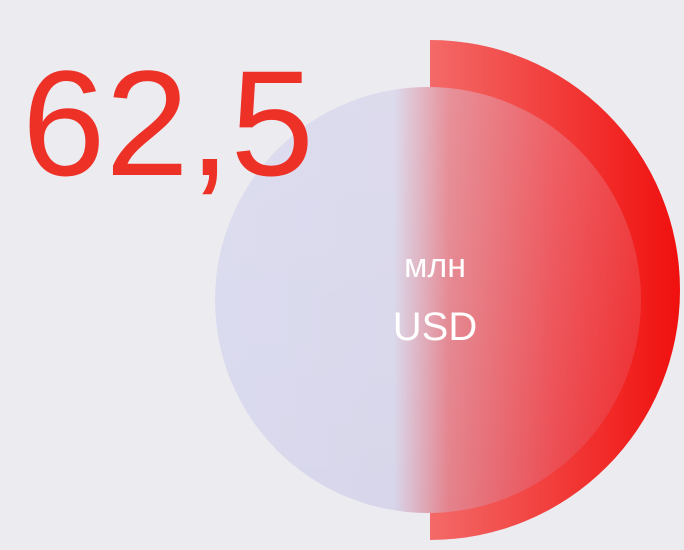 This screenshot has height=550, width=684. Describe the element at coordinates (435, 327) in the screenshot. I see `currency: USD` at that location.